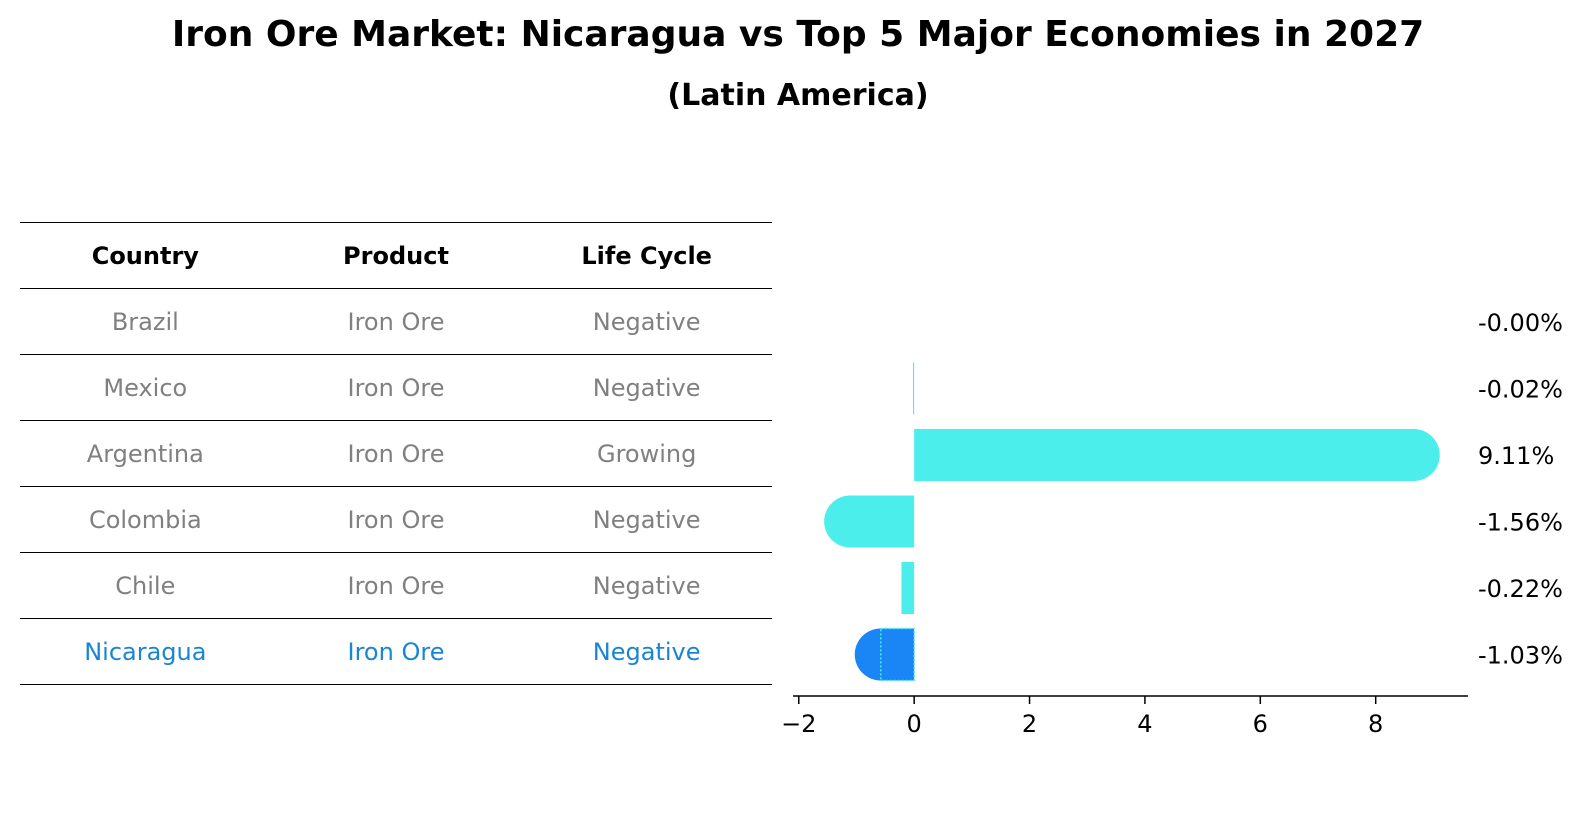 The width and height of the screenshot is (1596, 823). What do you see at coordinates (145, 255) in the screenshot?
I see `header-country: Country` at bounding box center [145, 255].